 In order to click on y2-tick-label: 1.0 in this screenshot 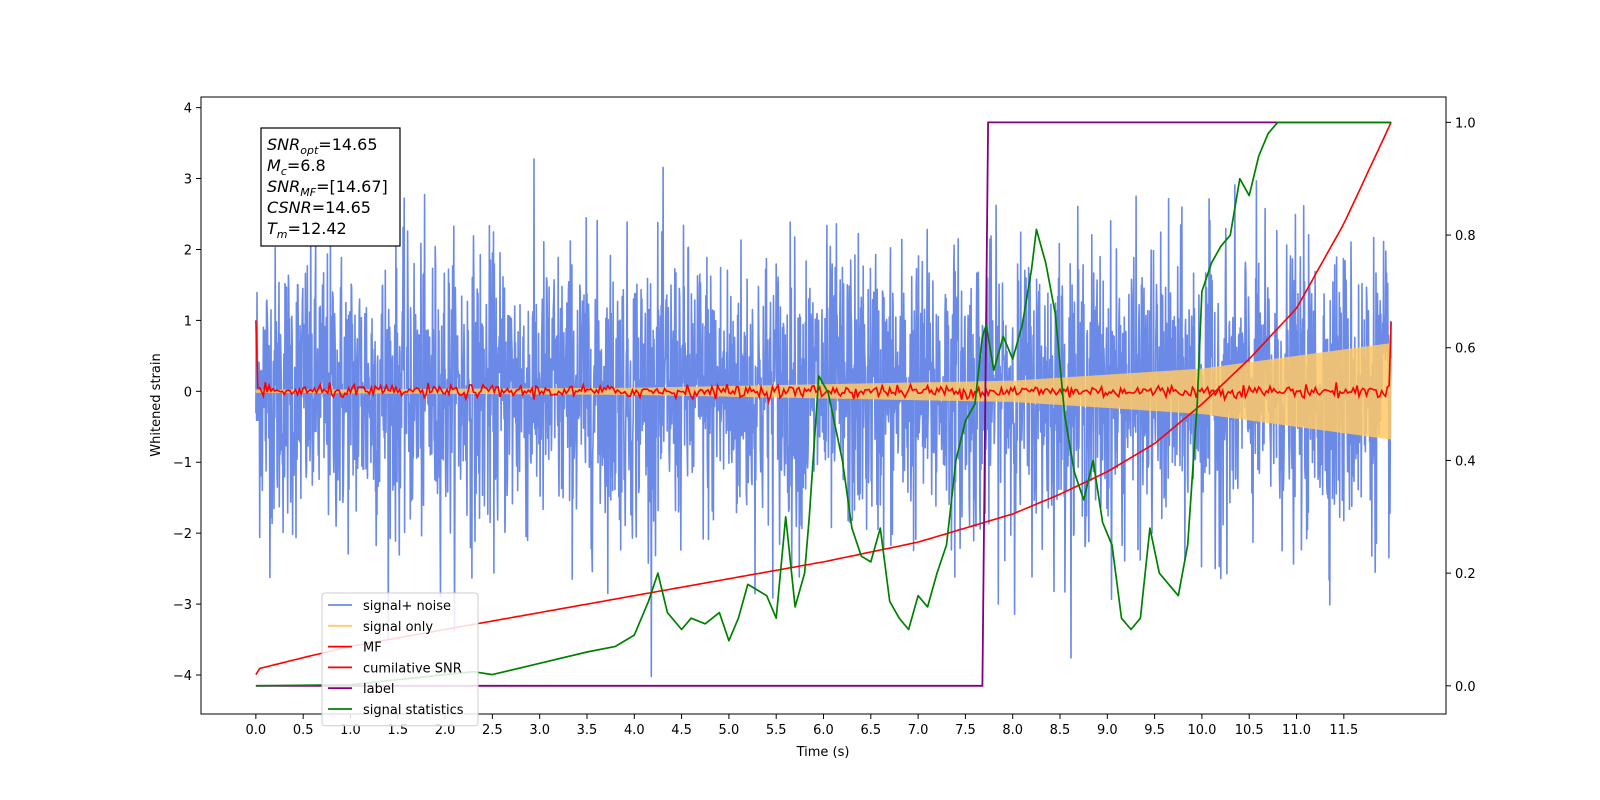, I will do `click(1465, 123)`.